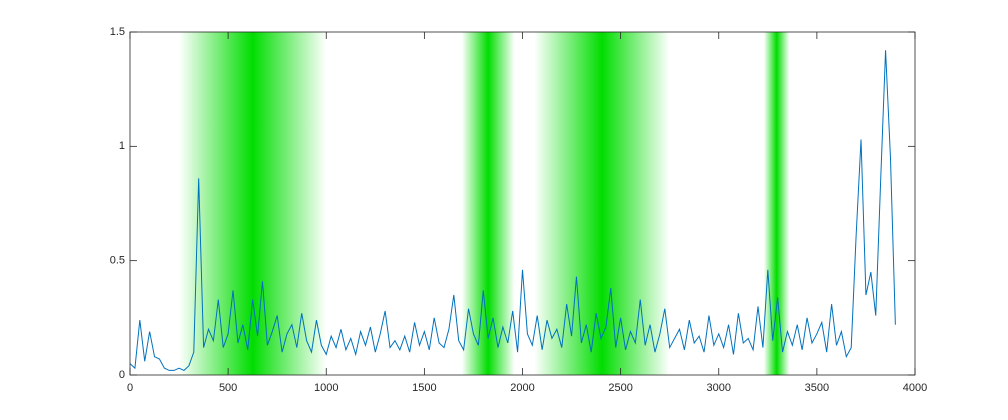 This screenshot has width=1008, height=420. What do you see at coordinates (326, 388) in the screenshot?
I see `x-tick-label: 1000` at bounding box center [326, 388].